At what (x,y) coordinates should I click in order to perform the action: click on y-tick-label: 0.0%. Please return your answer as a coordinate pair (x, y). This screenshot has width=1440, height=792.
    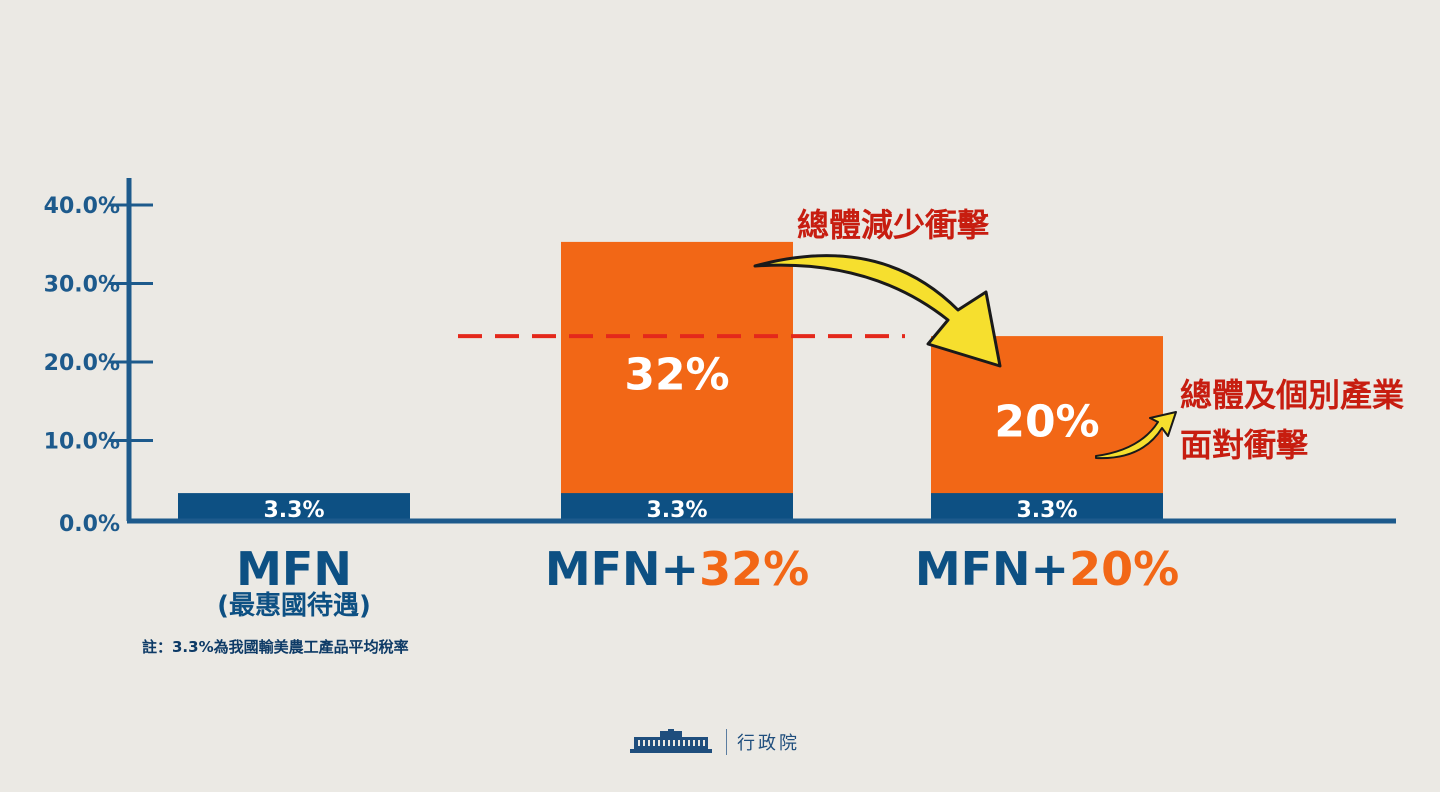
    Looking at the image, I should click on (89, 524).